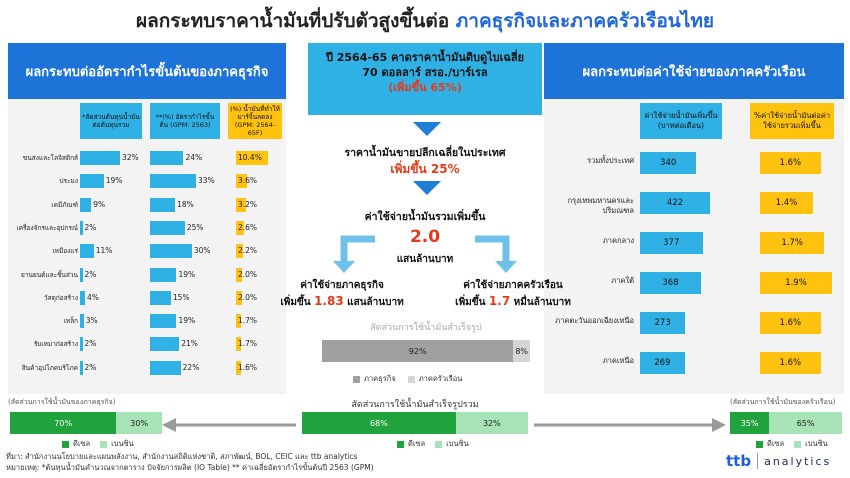 Image resolution: width=850 pixels, height=478 pixels. What do you see at coordinates (792, 243) in the screenshot?
I see `pct-bar: 1.7%` at bounding box center [792, 243].